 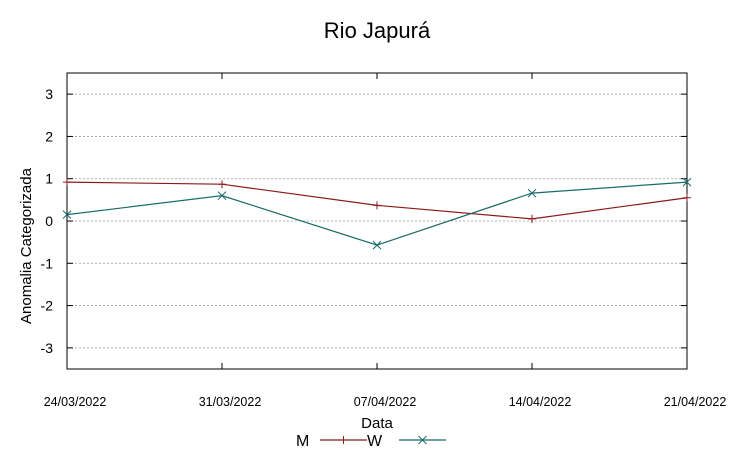 I want to click on x-tick-label: 31/03/2022, so click(x=230, y=402).